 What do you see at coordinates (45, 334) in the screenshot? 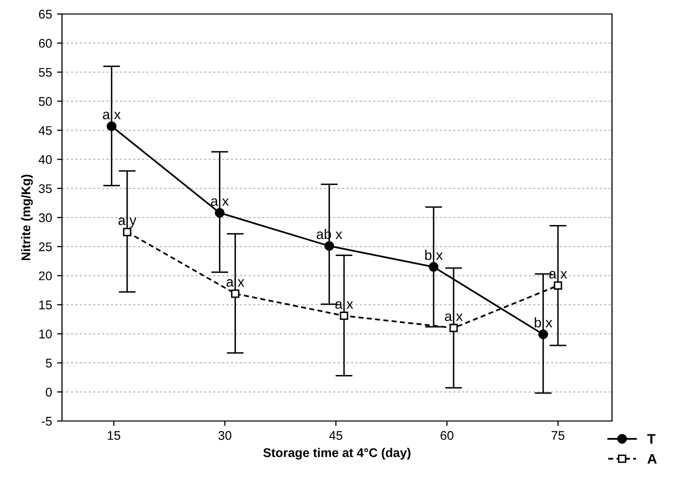
I see `y-tick-label: 10` at bounding box center [45, 334].